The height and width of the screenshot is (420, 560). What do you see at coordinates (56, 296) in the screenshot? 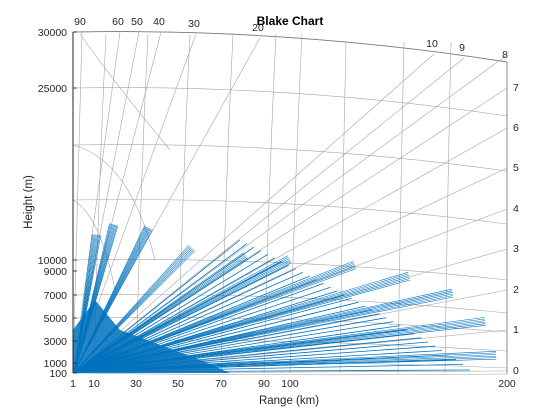
I see `y-tick-label: 7000` at bounding box center [56, 296].